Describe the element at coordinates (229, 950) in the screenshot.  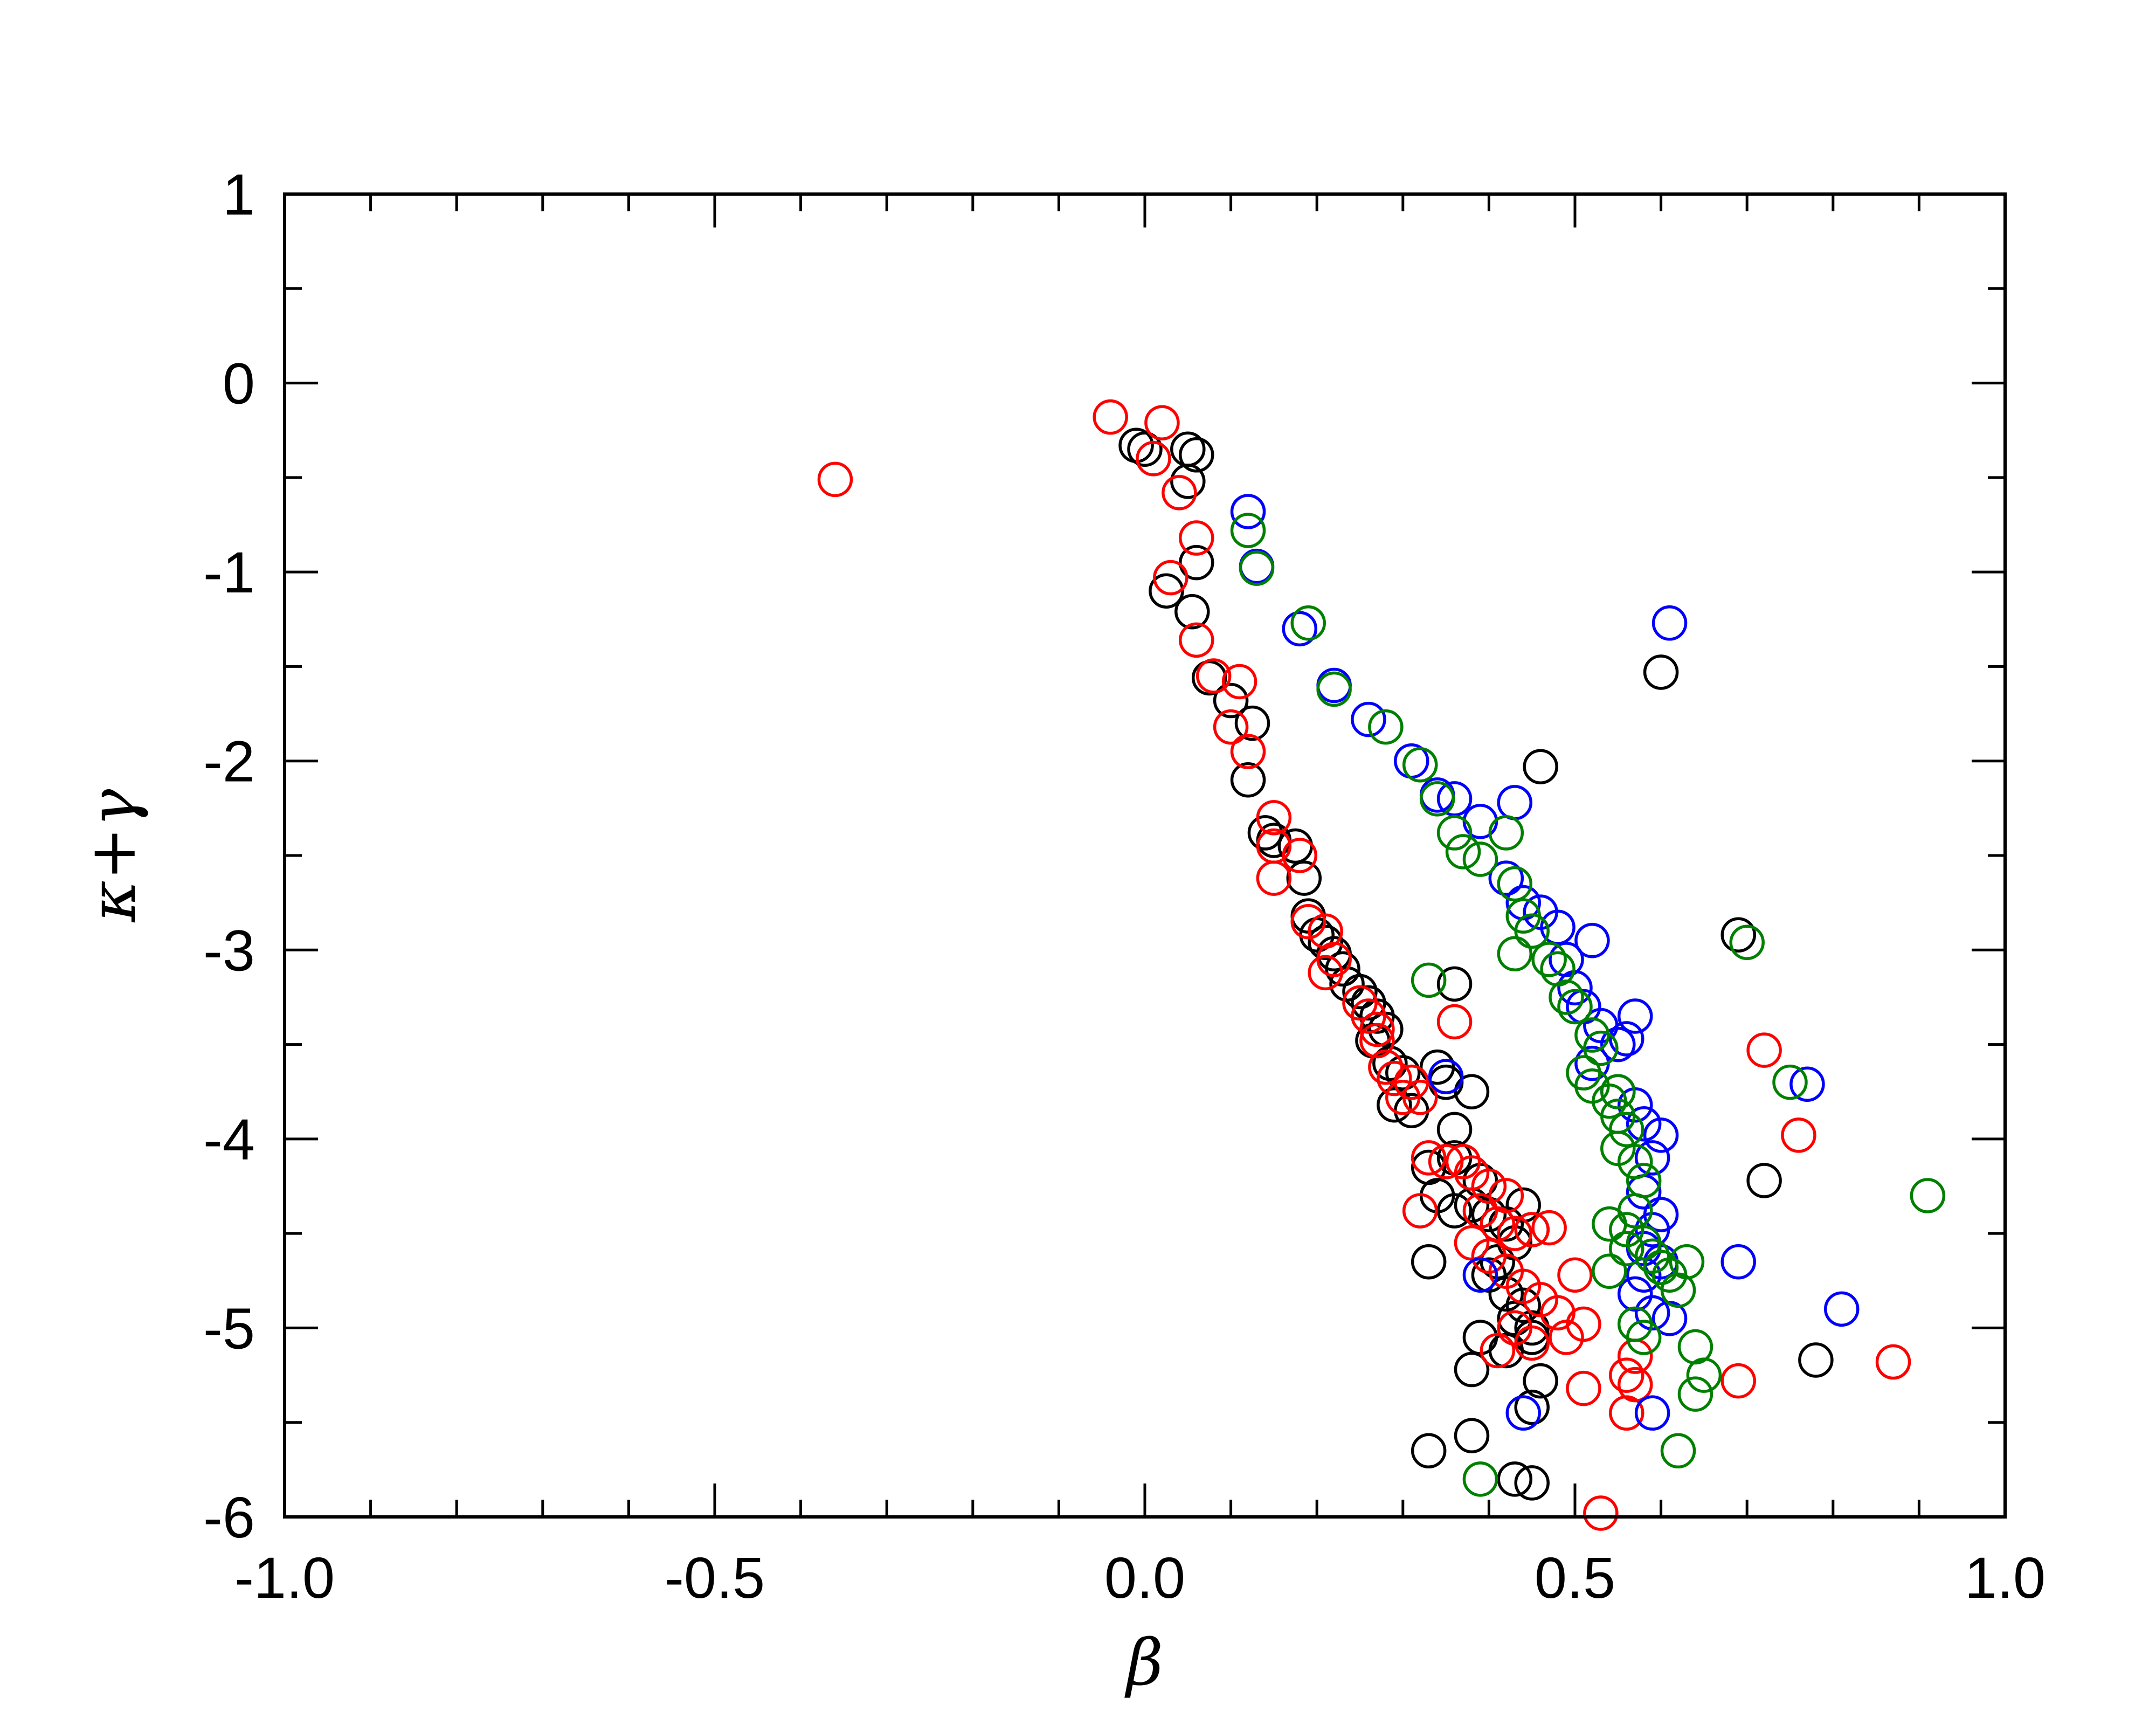
I see `y-tick-label: -3` at that location.